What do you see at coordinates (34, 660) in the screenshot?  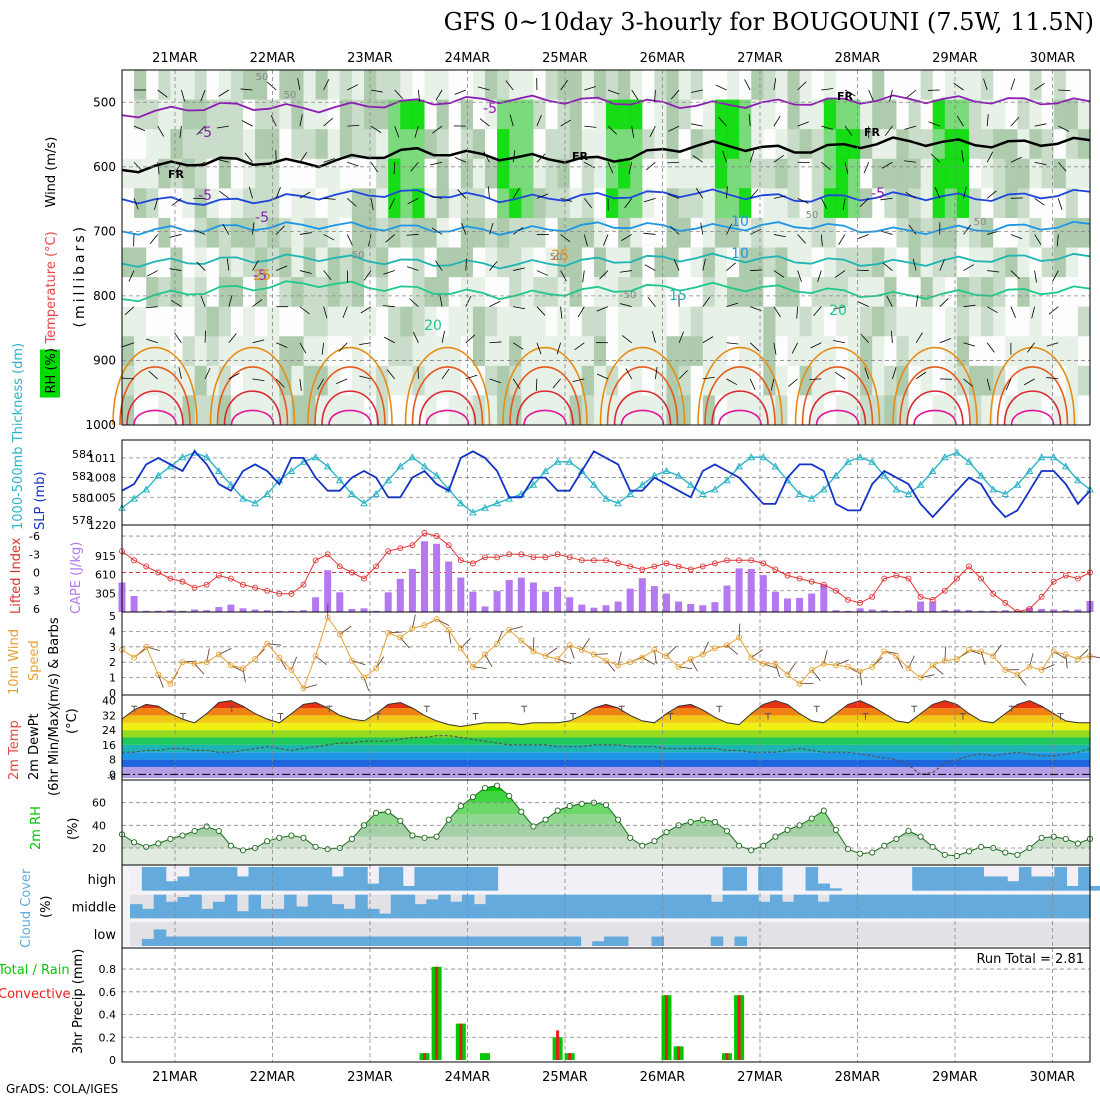 I see `wind-axis-label-2: Speed` at bounding box center [34, 660].